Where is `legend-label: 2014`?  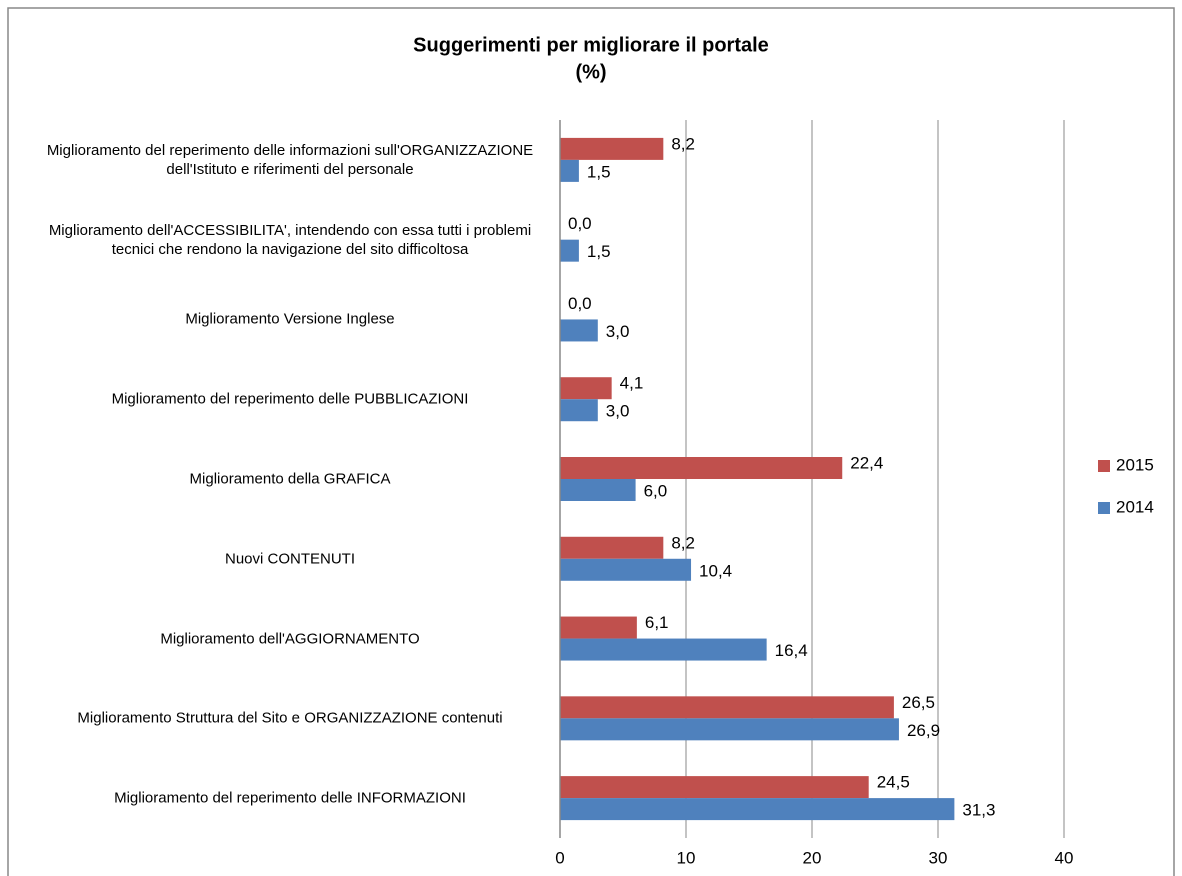
legend-label: 2014 is located at coordinates (1135, 506).